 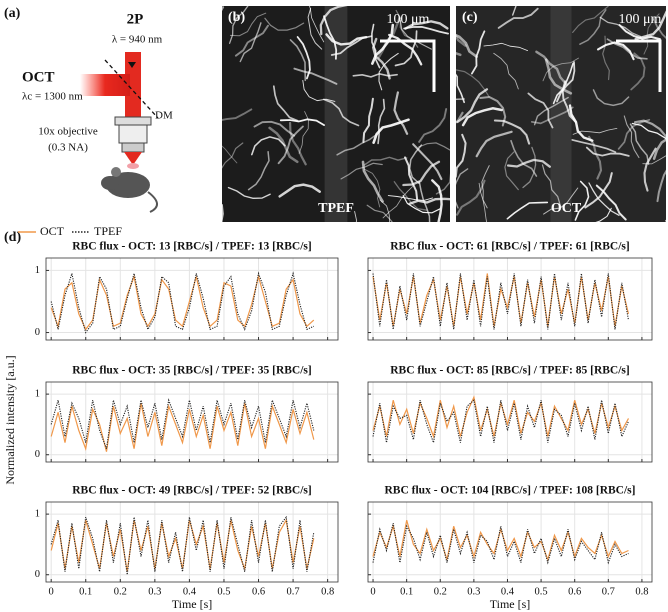 I want to click on y-axis-label: Normalized intensity [a.u.], so click(x=10, y=419).